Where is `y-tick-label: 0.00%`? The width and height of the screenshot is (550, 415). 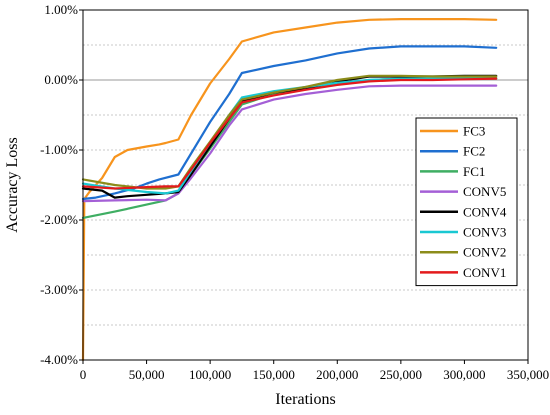
y-tick-label: 0.00% is located at coordinates (61, 79).